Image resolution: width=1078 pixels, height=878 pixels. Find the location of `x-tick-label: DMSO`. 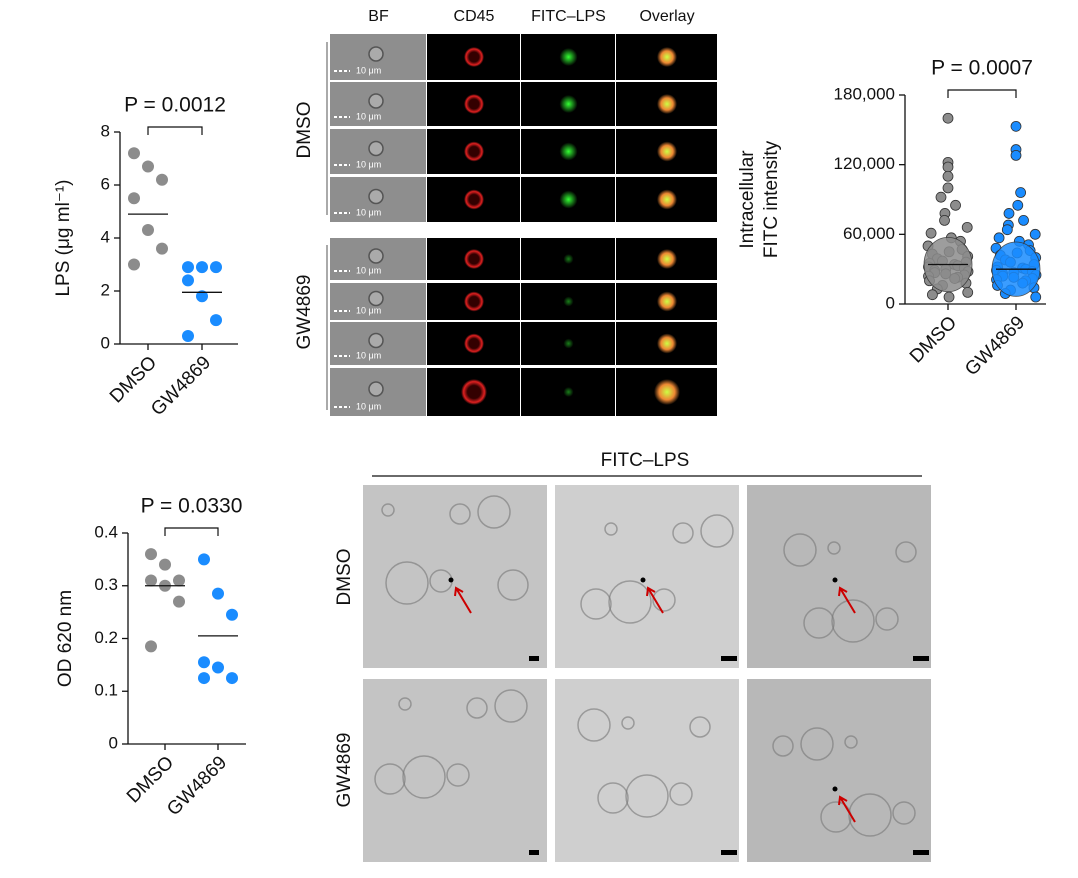

x-tick-label: DMSO is located at coordinates (933, 339).